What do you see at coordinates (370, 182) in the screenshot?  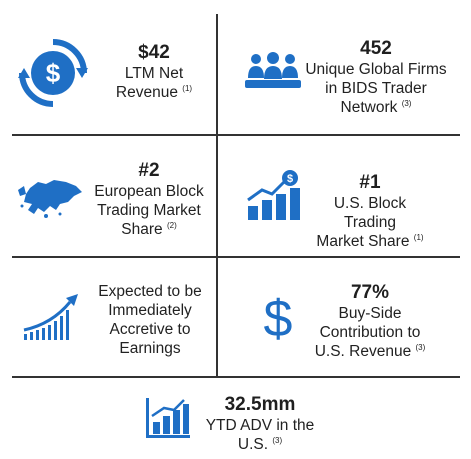 I see `us-block-value: #1` at bounding box center [370, 182].